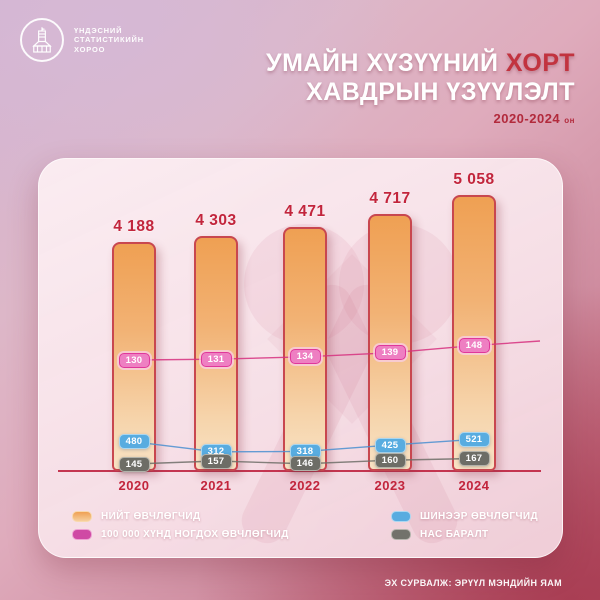  What do you see at coordinates (440, 92) in the screenshot?
I see `title-line2: ХАВДРЫН ҮЗҮҮЛЭЛТ` at bounding box center [440, 92].